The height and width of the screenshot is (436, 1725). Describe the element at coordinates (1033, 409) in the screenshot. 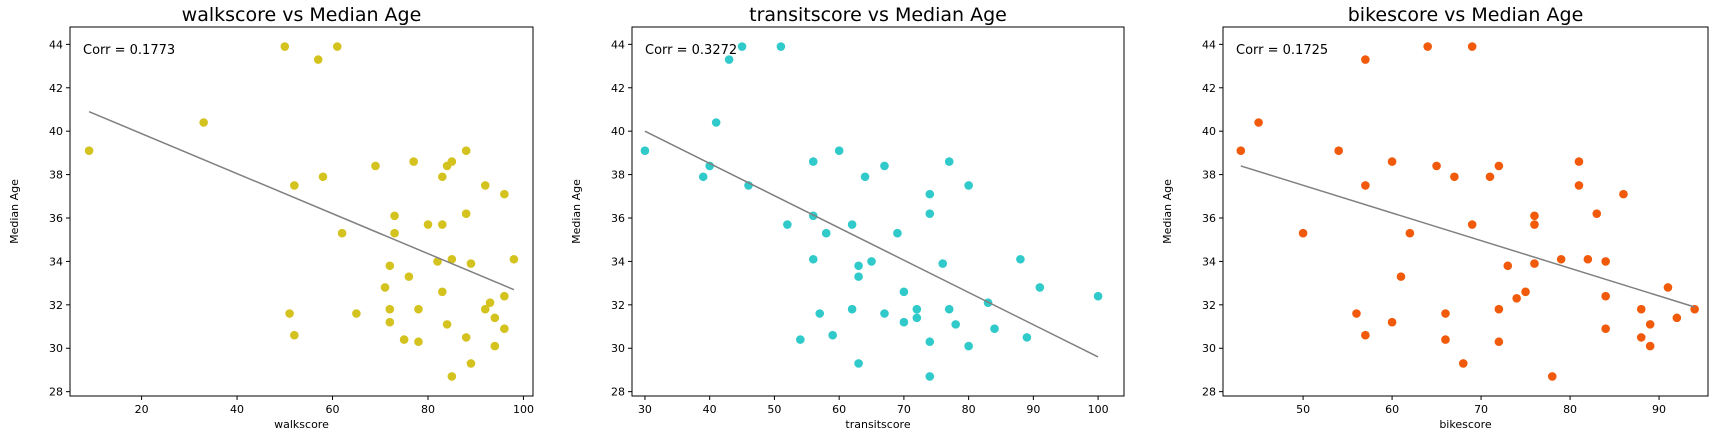

I see `x-tick-label: 90` at that location.